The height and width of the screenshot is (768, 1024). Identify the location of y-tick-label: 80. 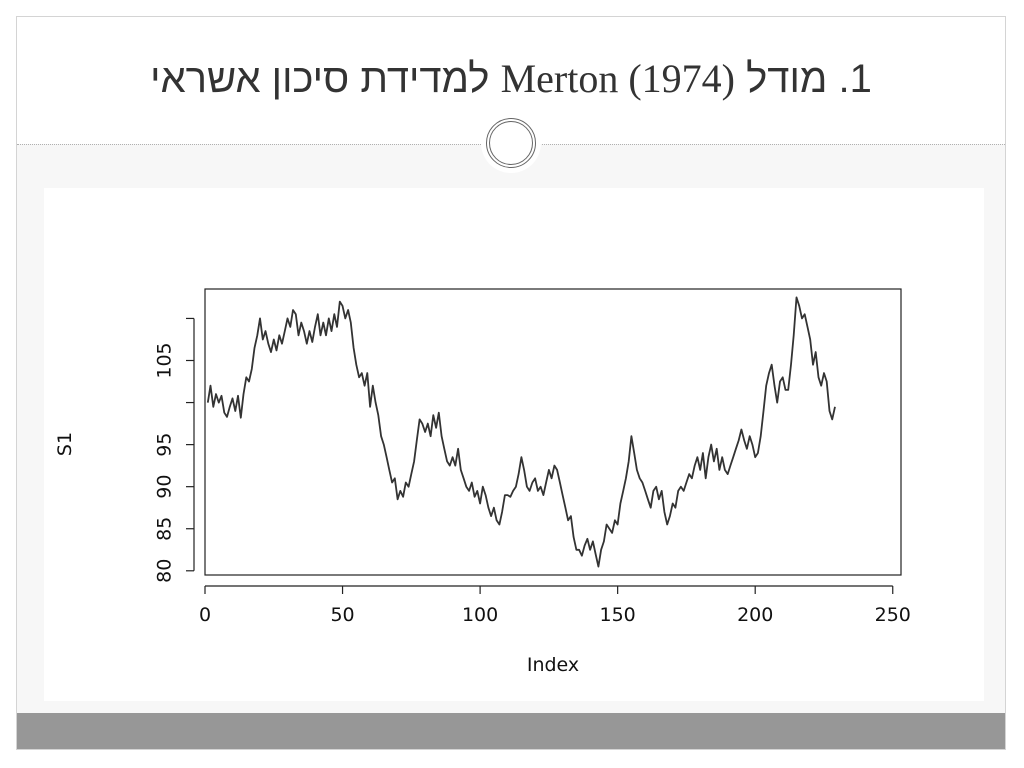
(165, 571).